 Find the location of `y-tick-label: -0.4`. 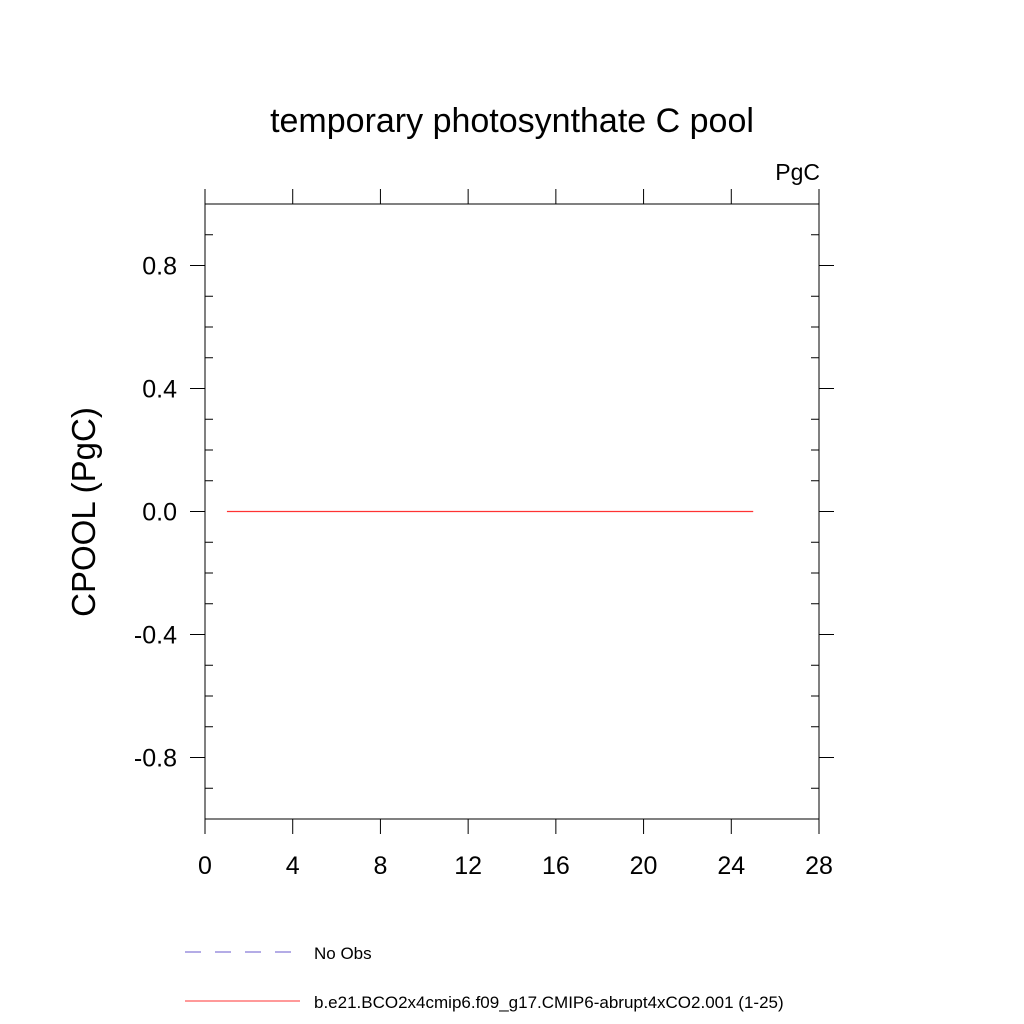

y-tick-label: -0.4 is located at coordinates (155, 636).